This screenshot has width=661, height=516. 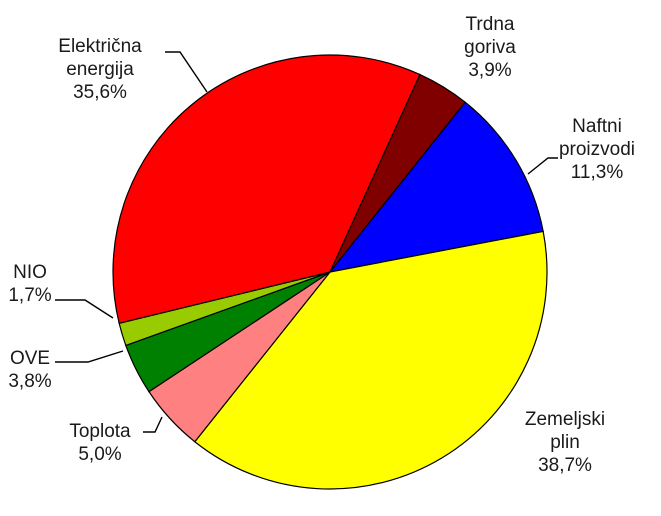 What do you see at coordinates (29, 381) in the screenshot?
I see `slice-percent: 3,8%` at bounding box center [29, 381].